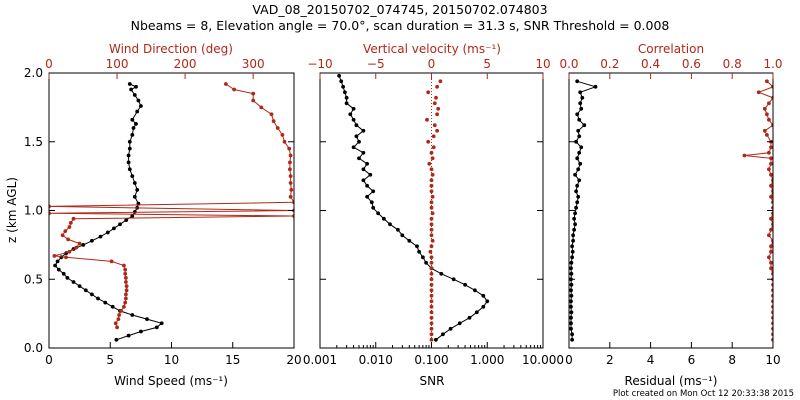 This screenshot has width=800, height=400. I want to click on bottom-tick-label: 10, so click(171, 360).